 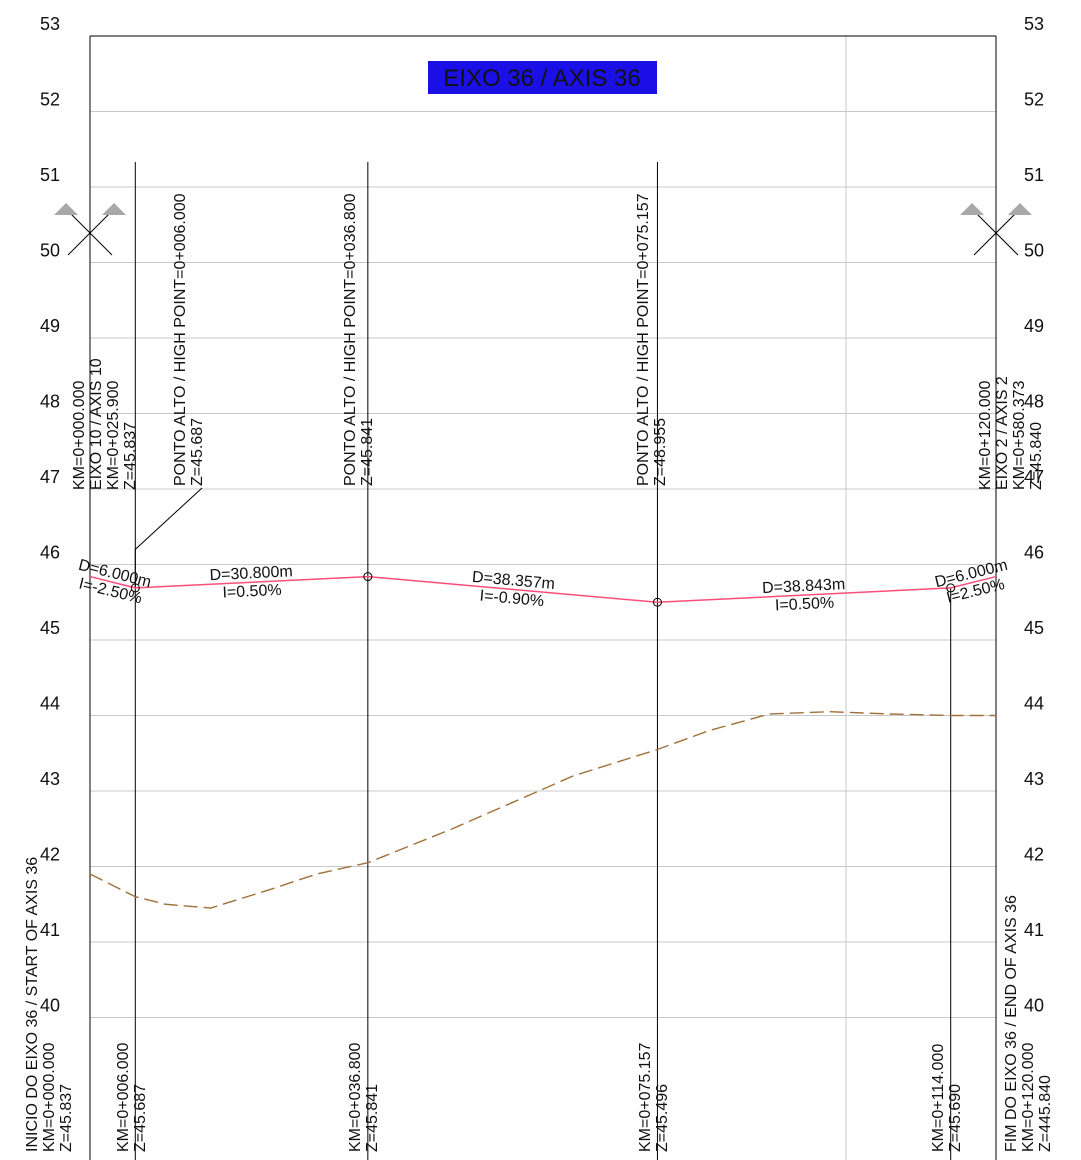 I want to click on bottom-annotation-line: KM=0+006.000, so click(x=123, y=1097).